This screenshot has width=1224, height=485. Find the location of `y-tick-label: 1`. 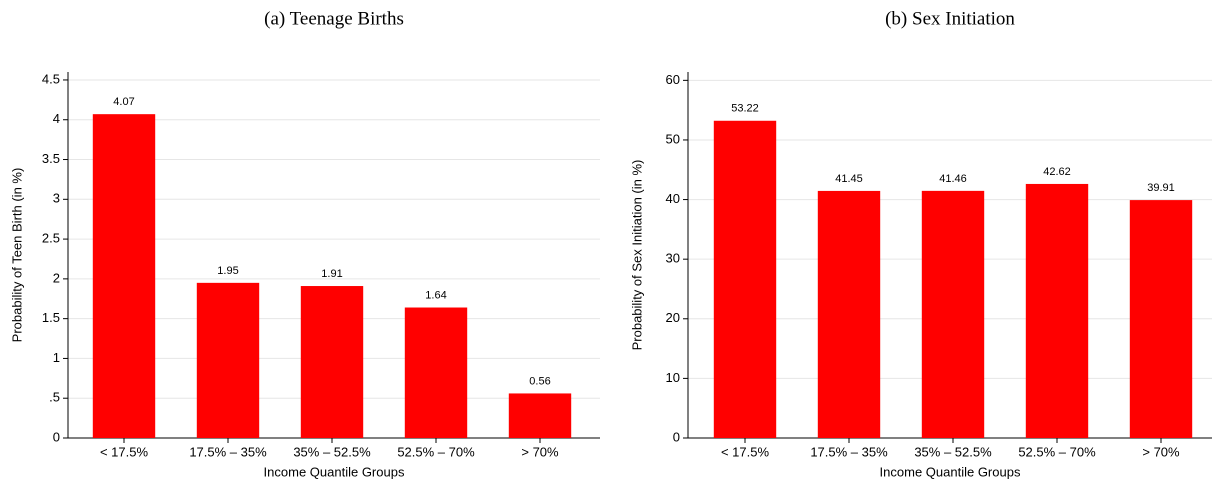

y-tick-label: 1 is located at coordinates (56, 357).